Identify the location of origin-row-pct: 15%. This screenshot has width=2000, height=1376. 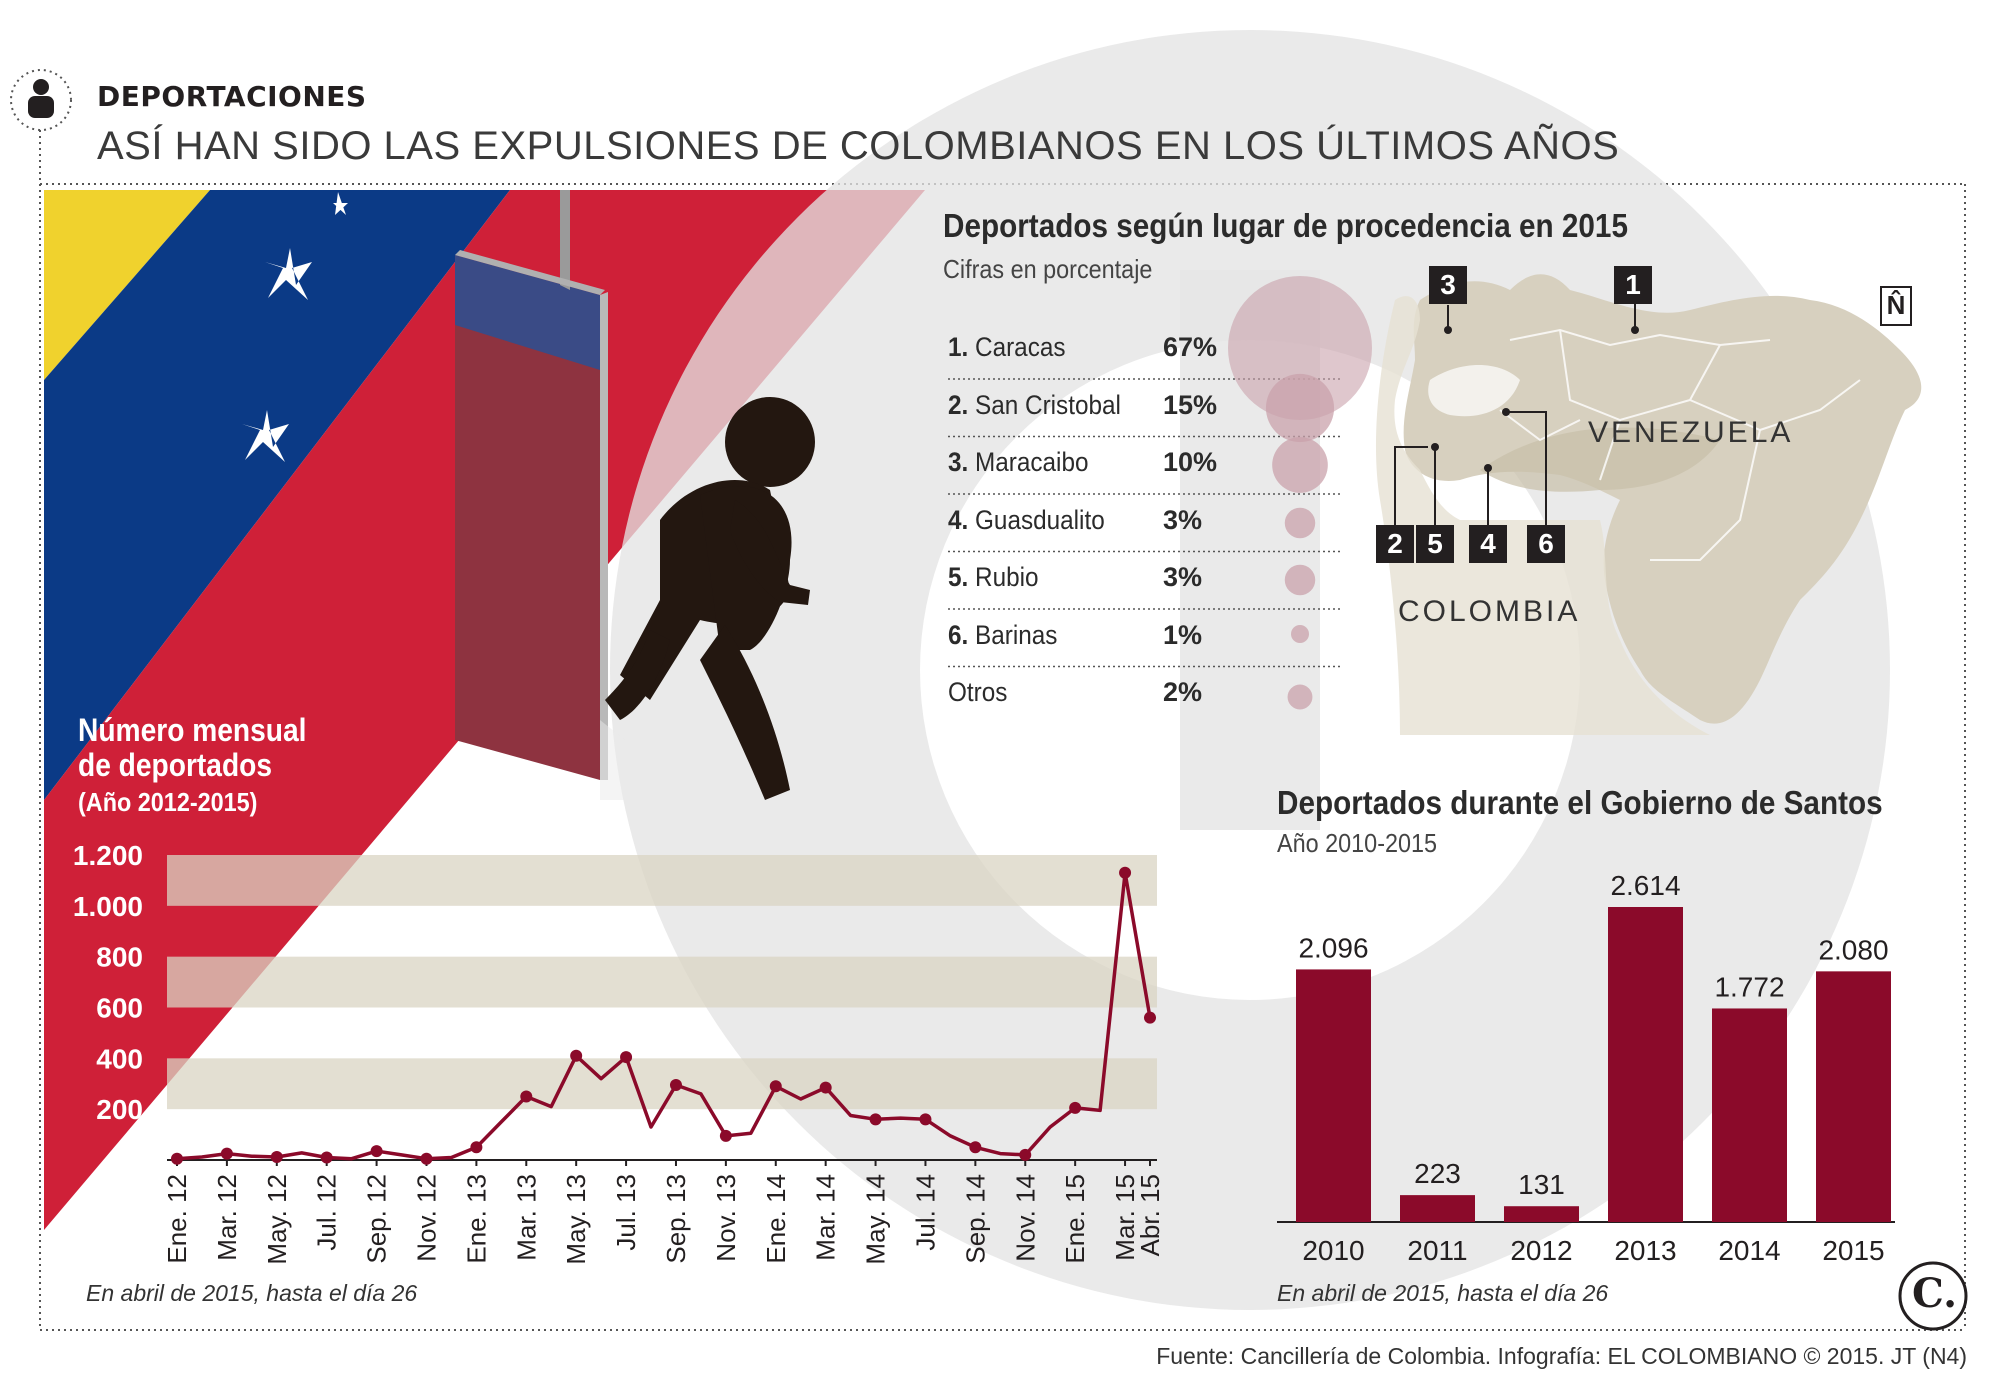
(1190, 404).